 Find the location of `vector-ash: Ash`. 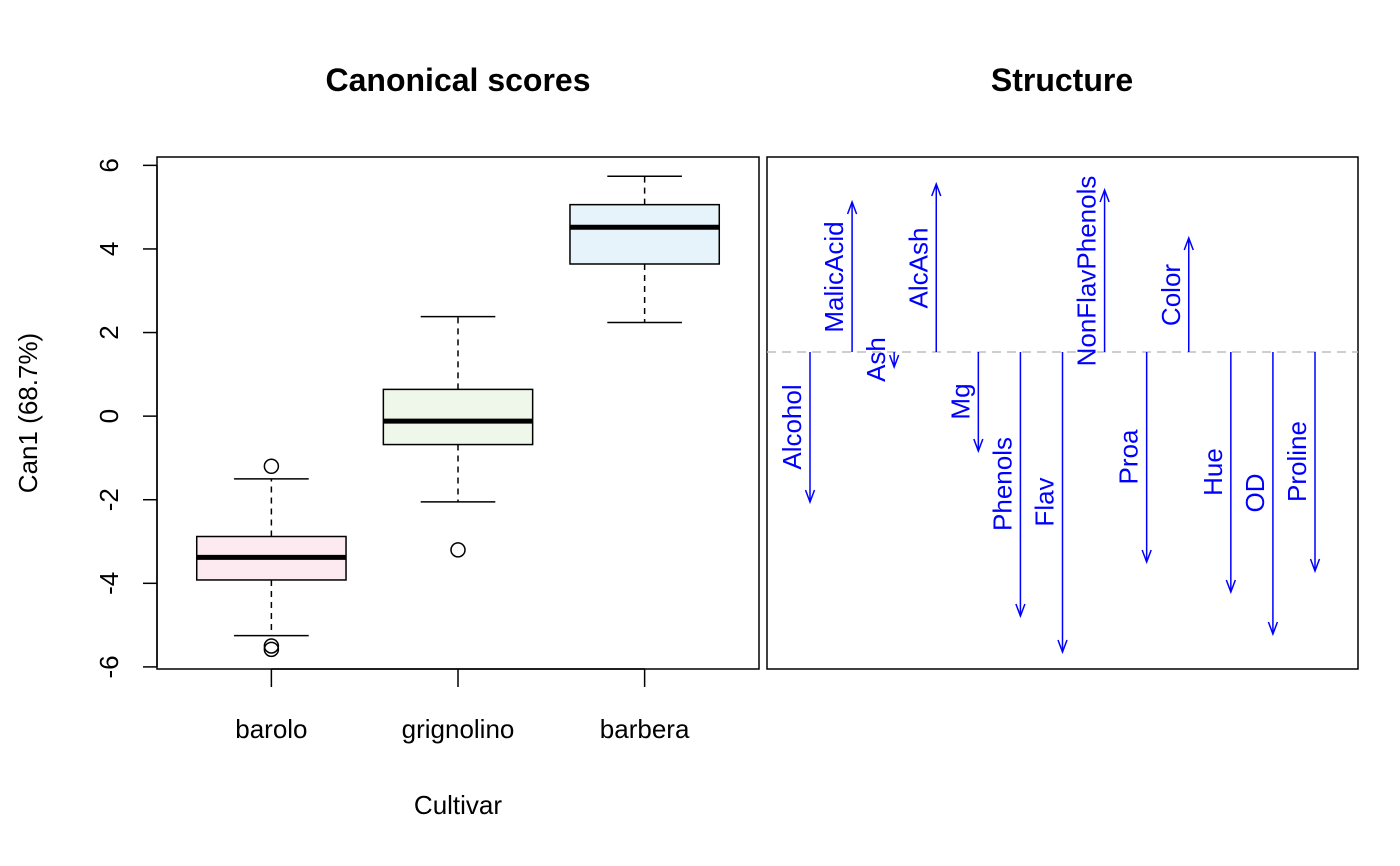

vector-ash: Ash is located at coordinates (880, 359).